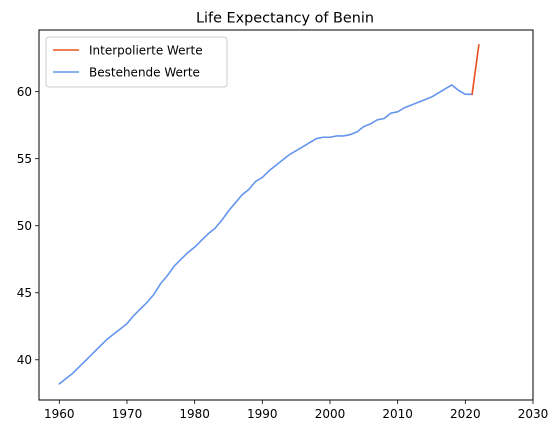  I want to click on x-tick-label: 1960, so click(59, 414).